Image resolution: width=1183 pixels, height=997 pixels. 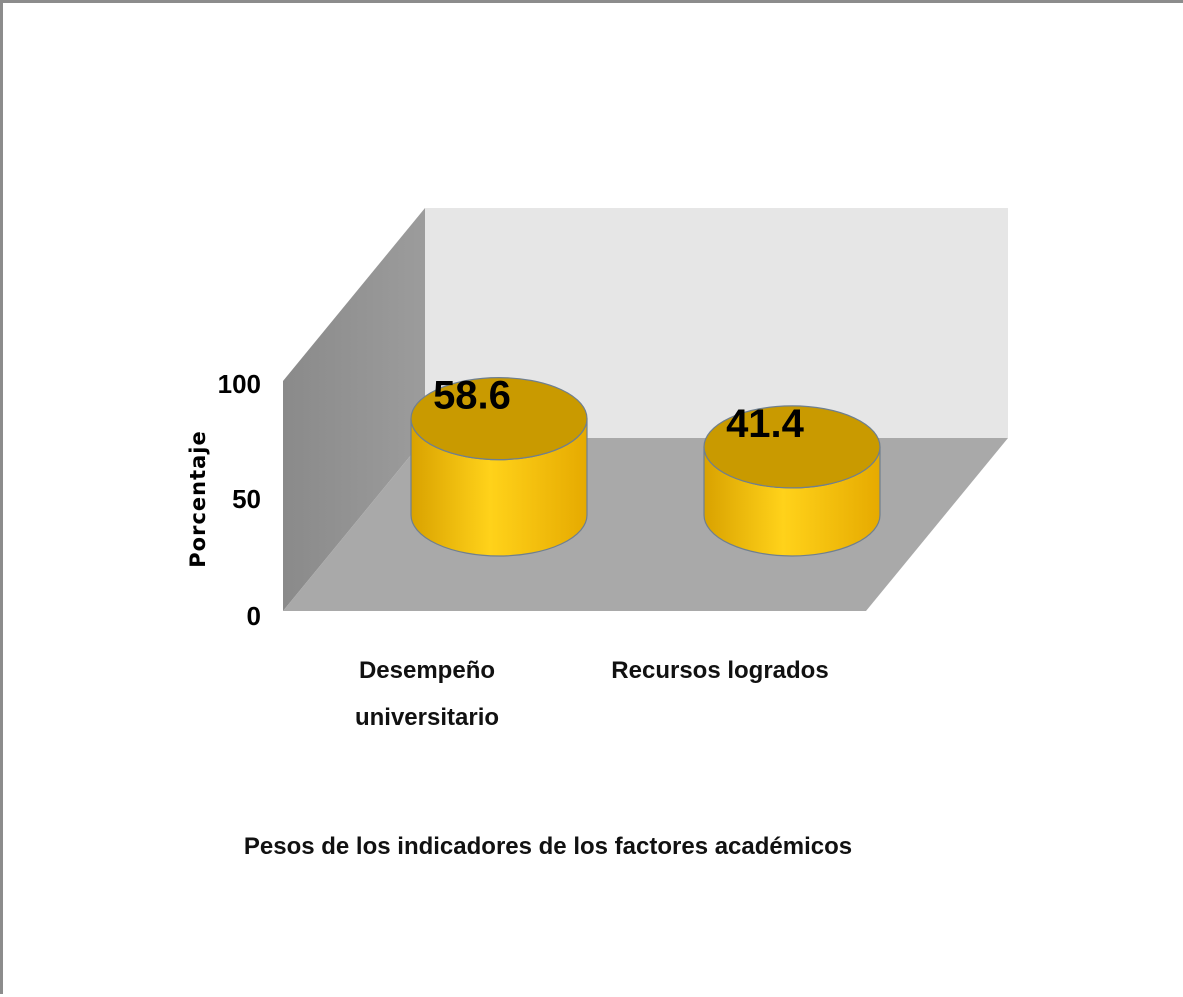 What do you see at coordinates (472, 396) in the screenshot?
I see `data-label: 58.6` at bounding box center [472, 396].